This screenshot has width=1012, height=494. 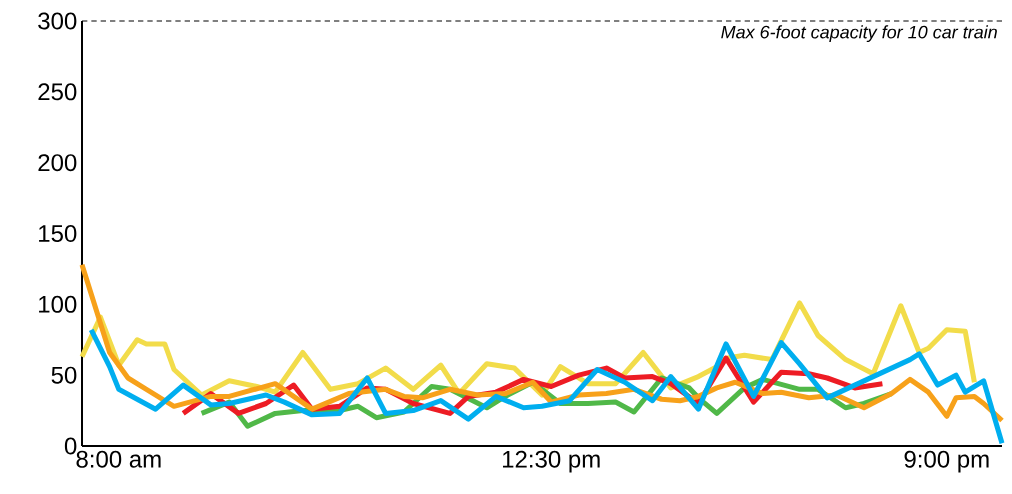 I want to click on y-tick-label: 50, so click(x=64, y=375).